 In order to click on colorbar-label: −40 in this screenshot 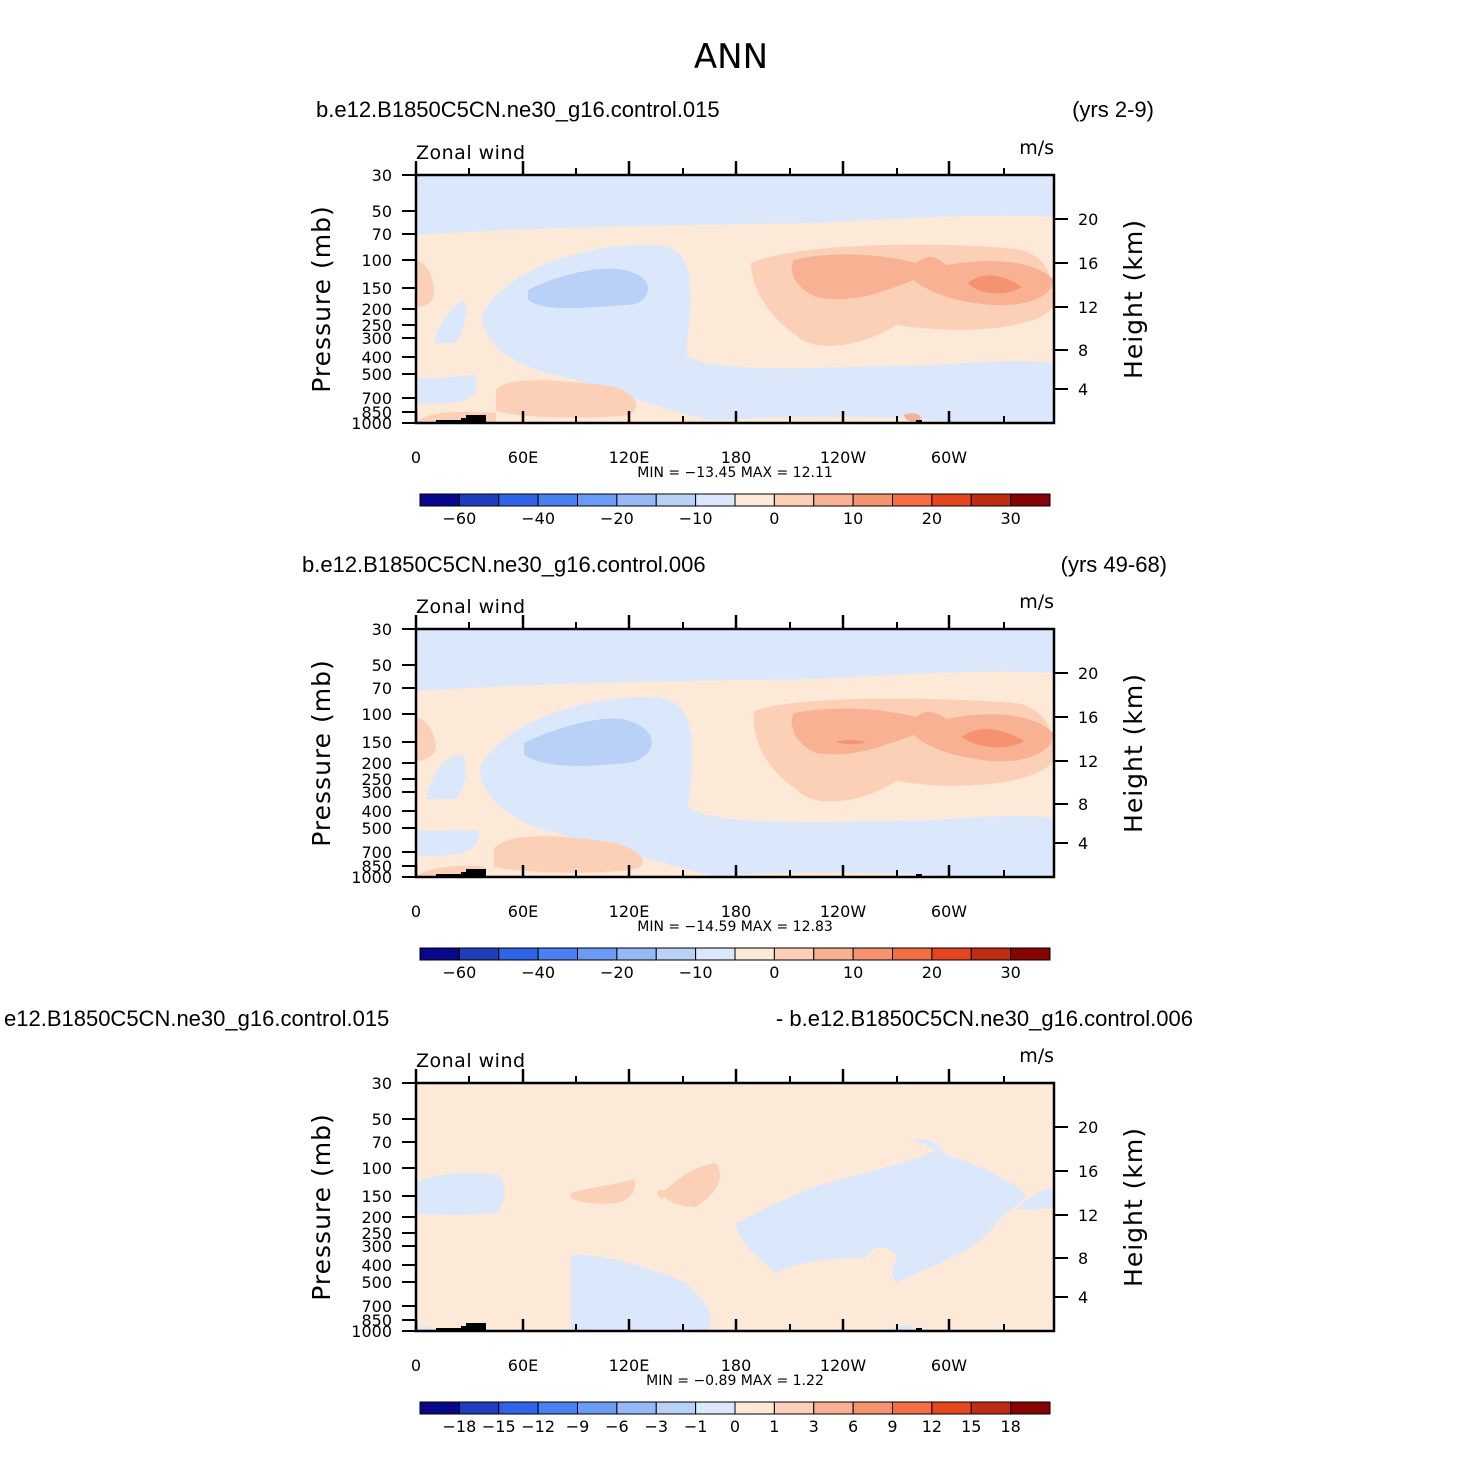, I will do `click(538, 972)`.